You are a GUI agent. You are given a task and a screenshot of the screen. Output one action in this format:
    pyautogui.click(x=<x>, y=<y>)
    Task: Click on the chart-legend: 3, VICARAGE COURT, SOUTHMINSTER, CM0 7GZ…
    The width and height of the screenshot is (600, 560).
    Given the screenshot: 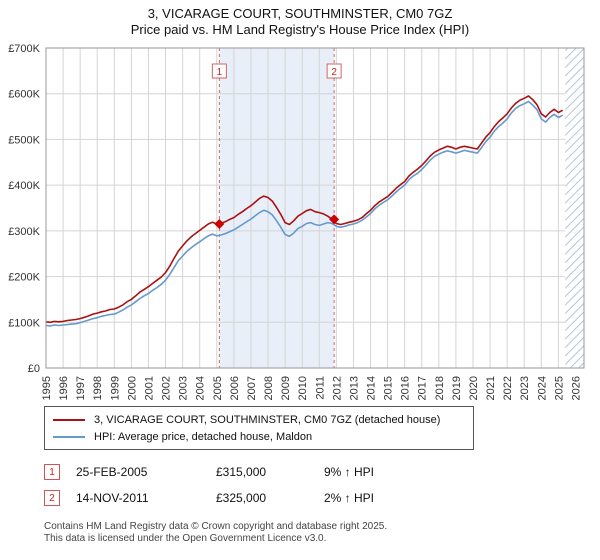 What is the action you would take?
    pyautogui.click(x=259, y=428)
    